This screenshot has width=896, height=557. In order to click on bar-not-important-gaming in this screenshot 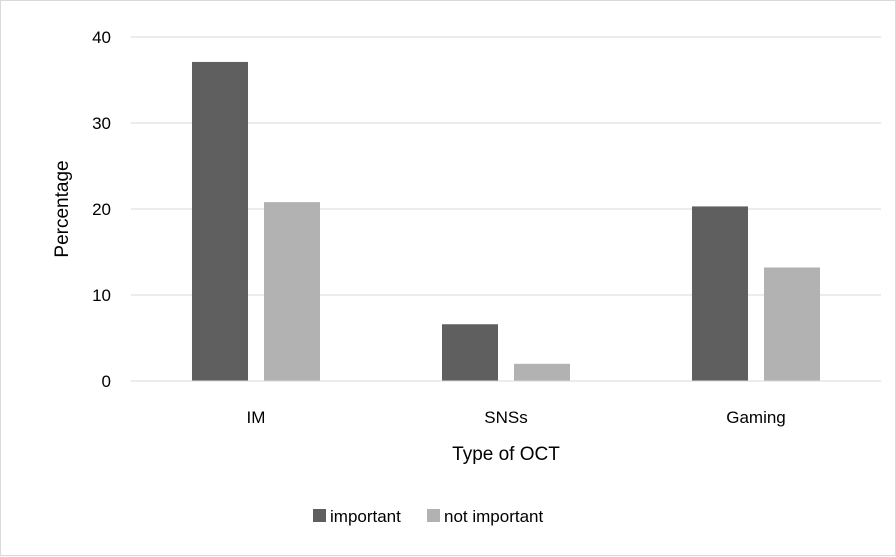, I will do `click(792, 324)`.